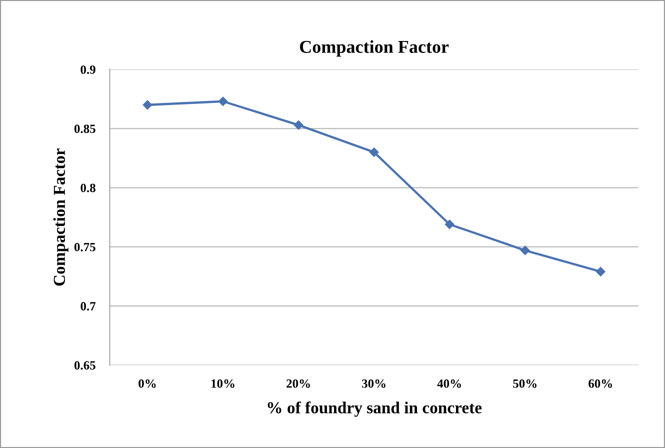  I want to click on x-tick-label: 20%, so click(298, 383).